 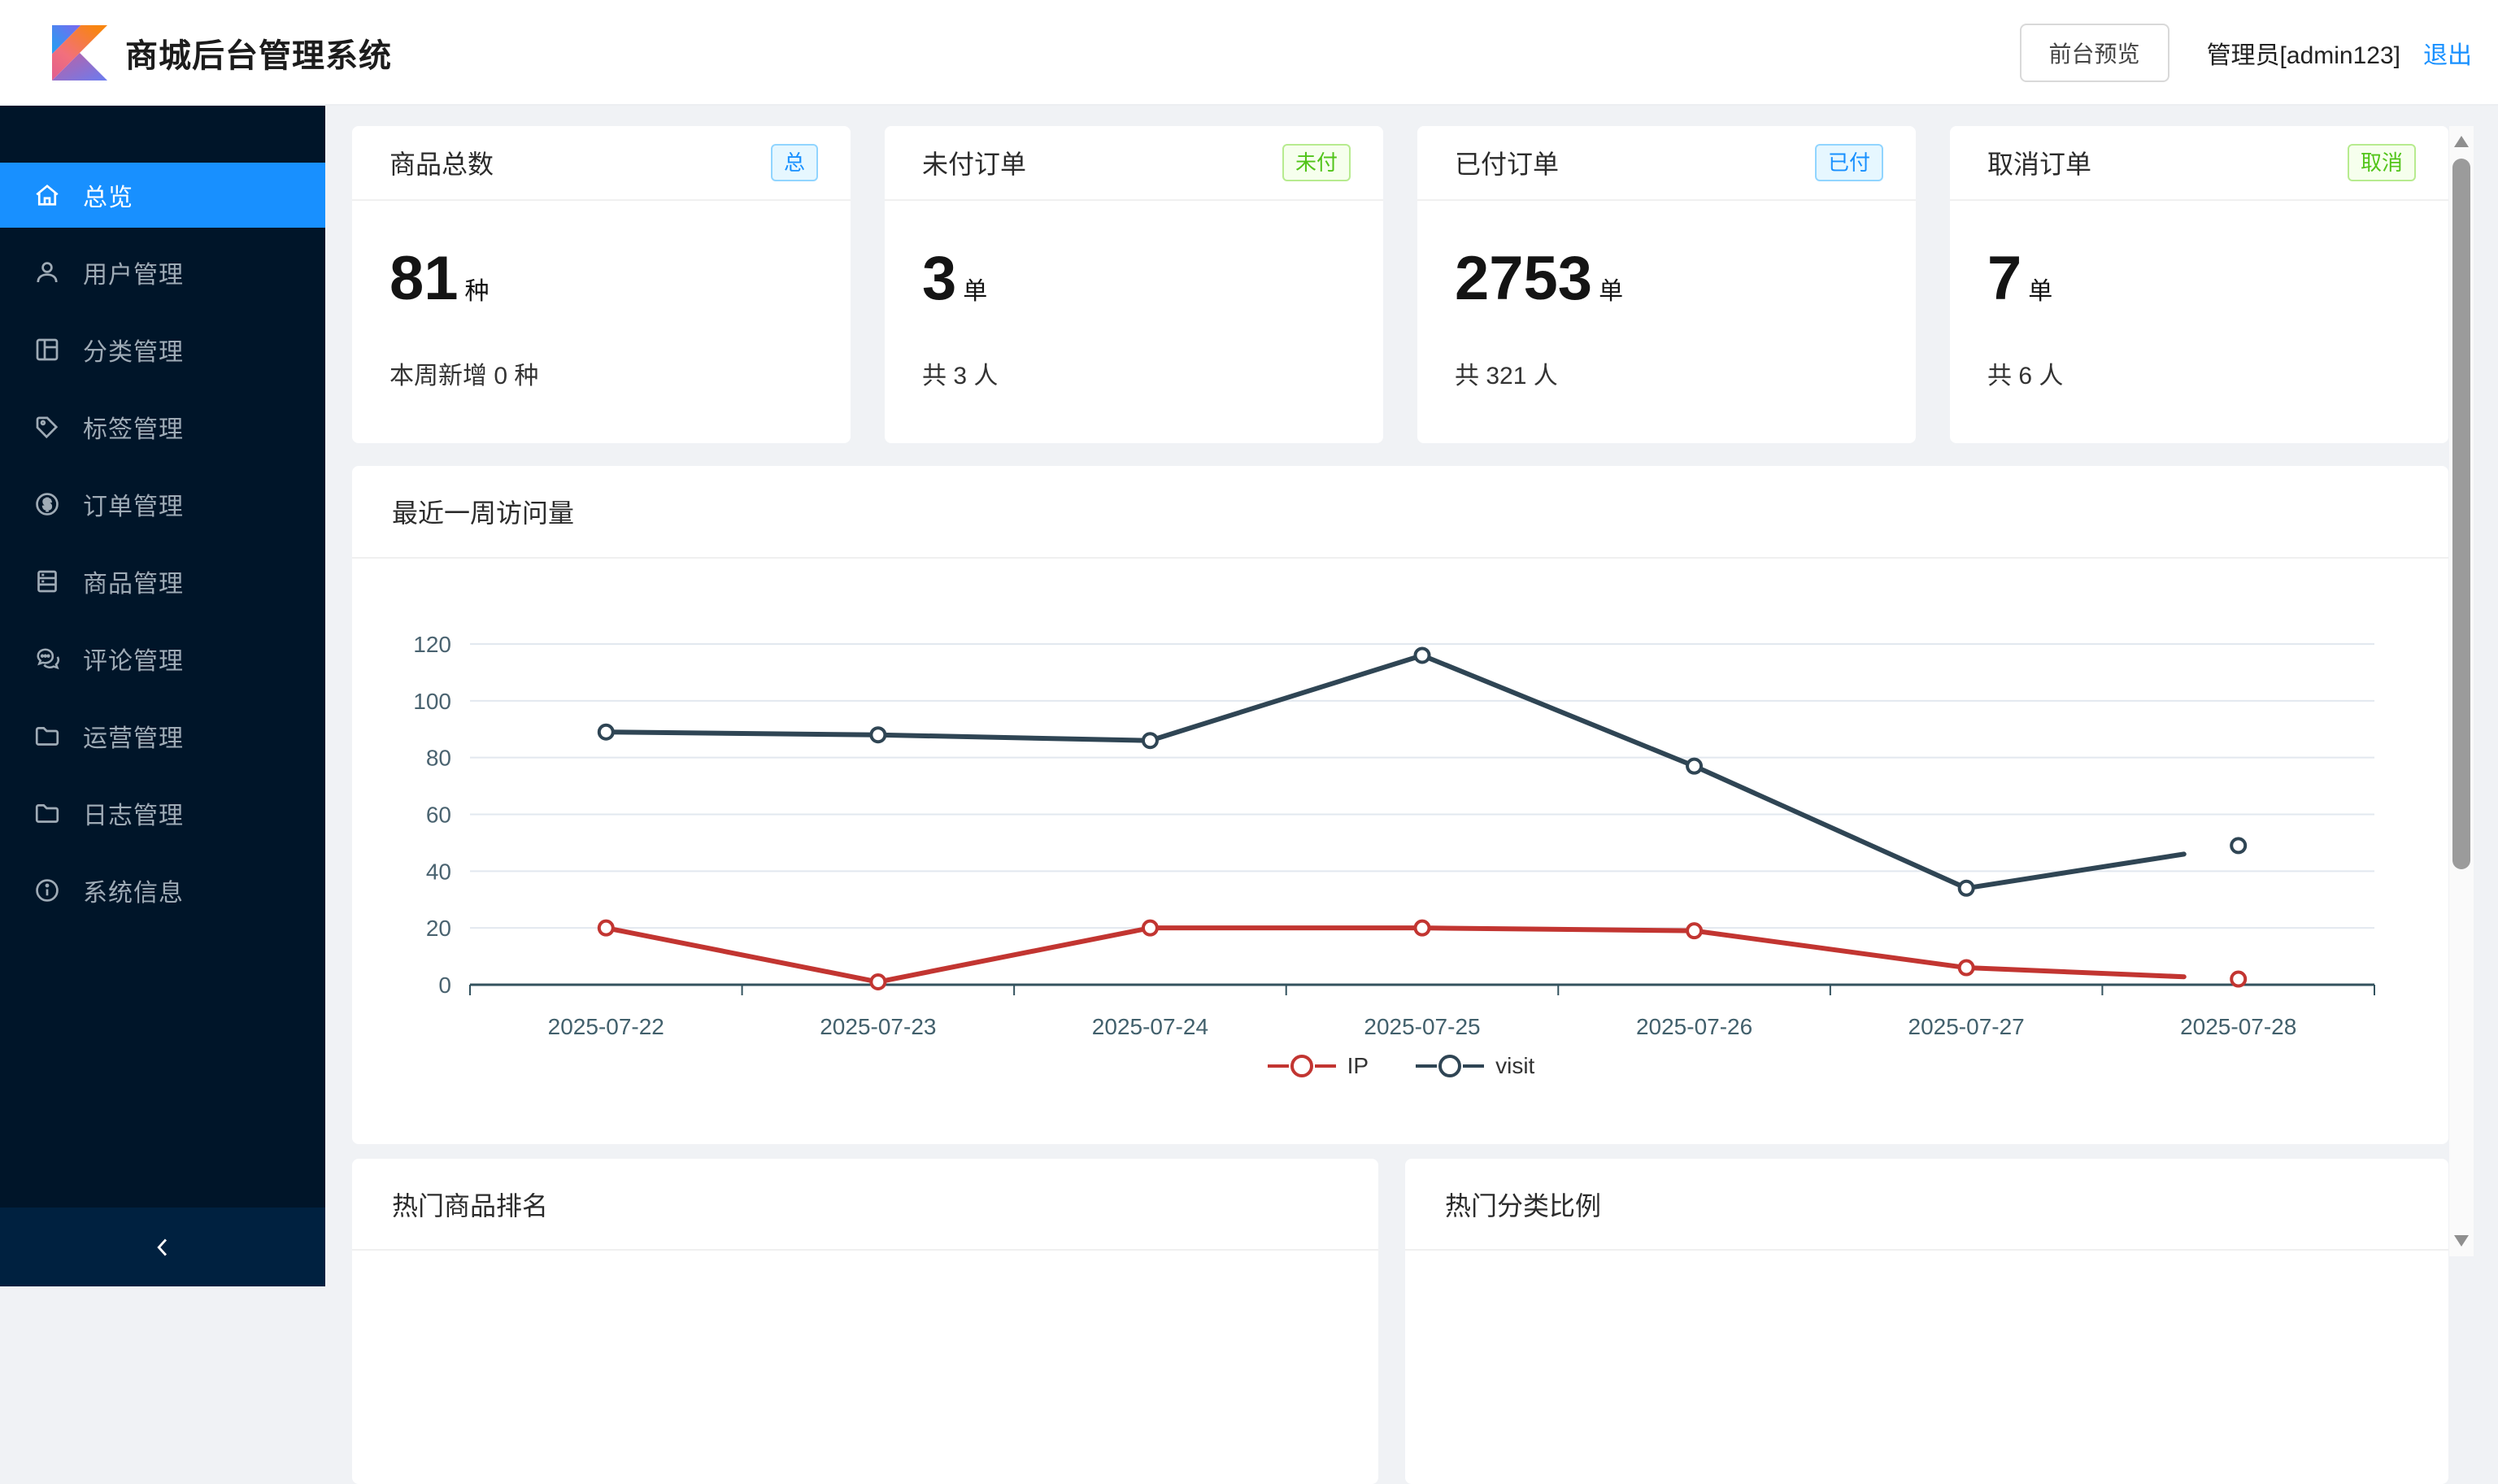 I want to click on stat-value: 81 种, so click(x=439, y=278).